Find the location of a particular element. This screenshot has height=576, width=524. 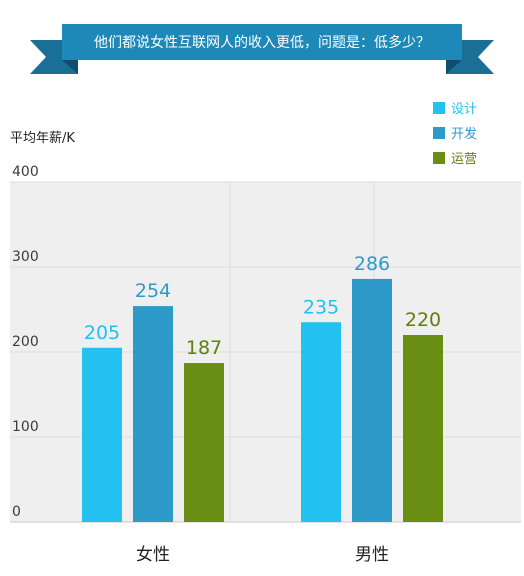

banner-fold-left is located at coordinates (70, 67).